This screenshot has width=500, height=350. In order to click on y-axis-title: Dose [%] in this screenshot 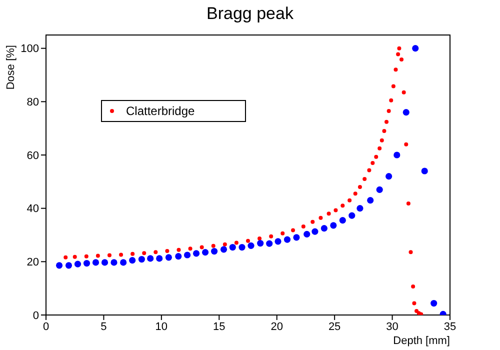, I will do `click(11, 67)`.